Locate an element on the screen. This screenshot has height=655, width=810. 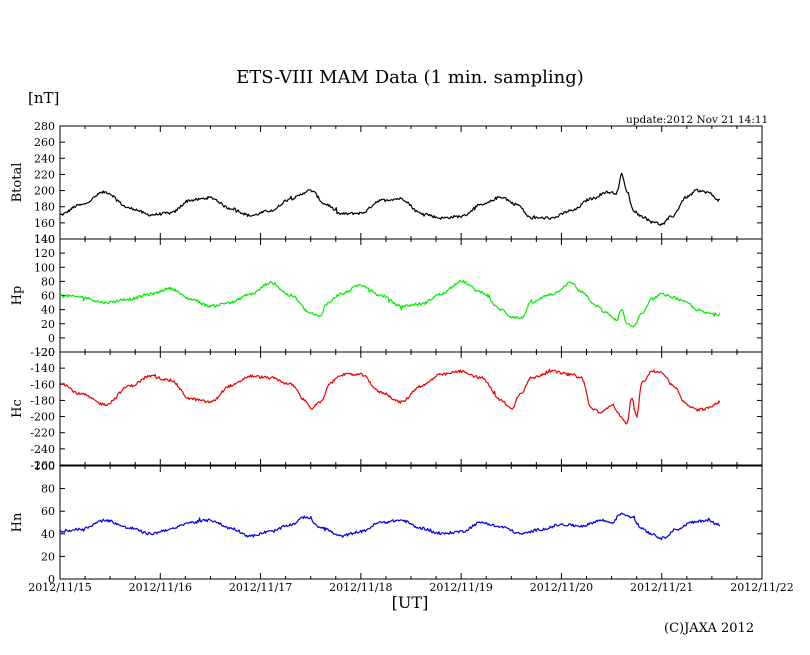
x-tick-label: 2012/11/15 is located at coordinates (59, 587).